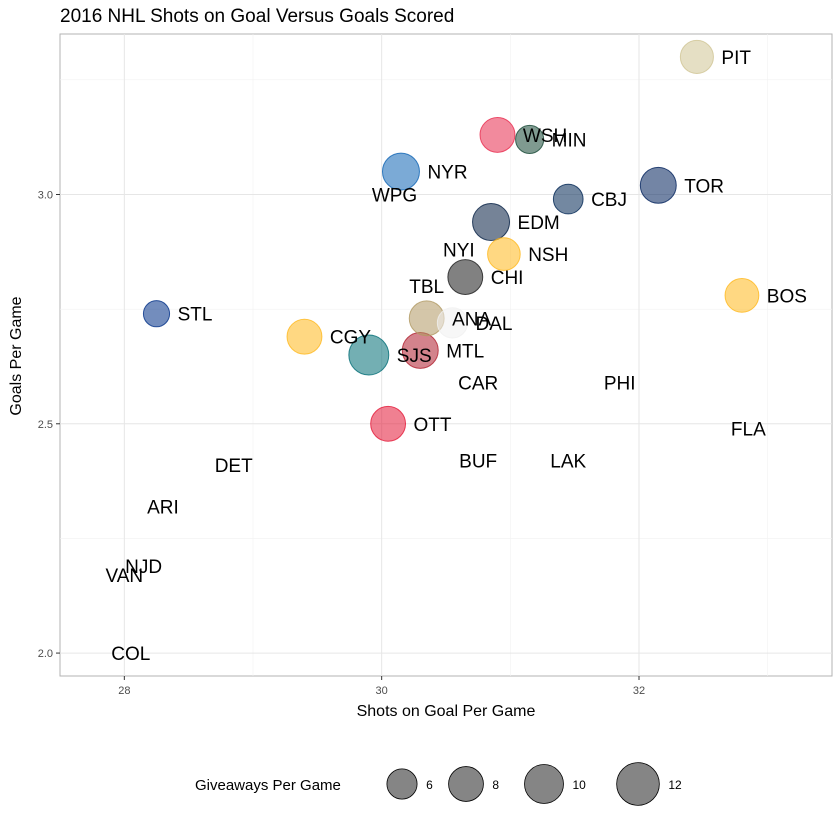 This screenshot has height=840, width=840. I want to click on point-chi, so click(465, 277).